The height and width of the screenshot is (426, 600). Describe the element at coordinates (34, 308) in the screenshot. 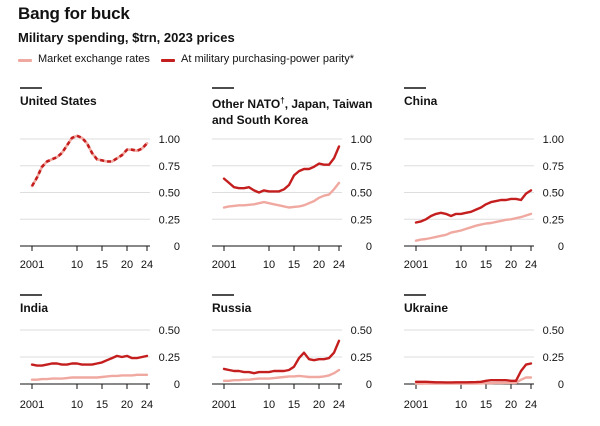

I see `panel-title-india: India` at that location.